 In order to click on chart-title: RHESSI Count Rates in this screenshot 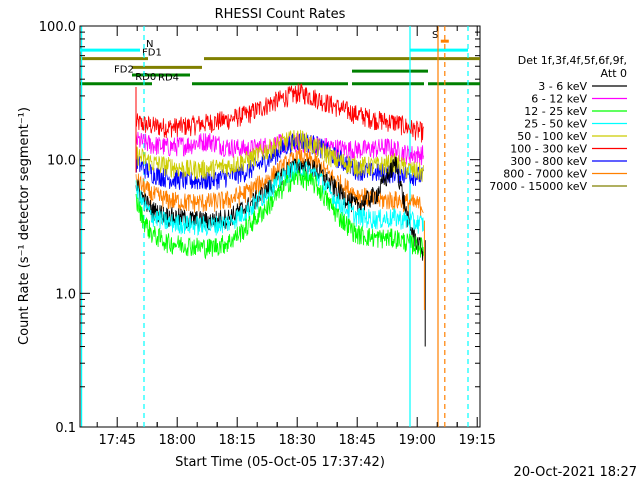, I will do `click(280, 14)`.